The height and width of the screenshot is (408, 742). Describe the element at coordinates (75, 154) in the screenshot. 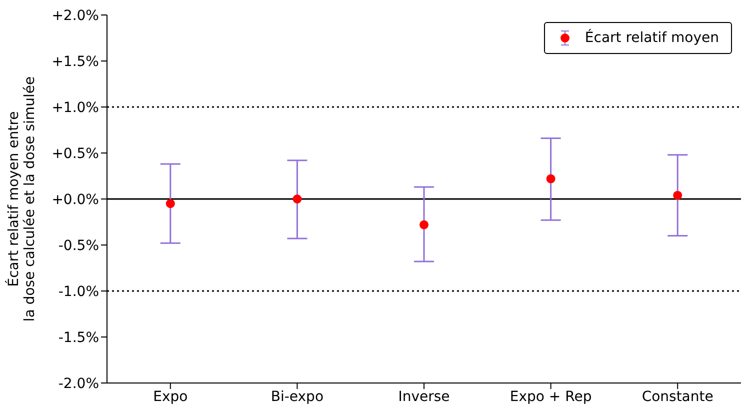

I see `y-tick-label: +0.5%` at that location.